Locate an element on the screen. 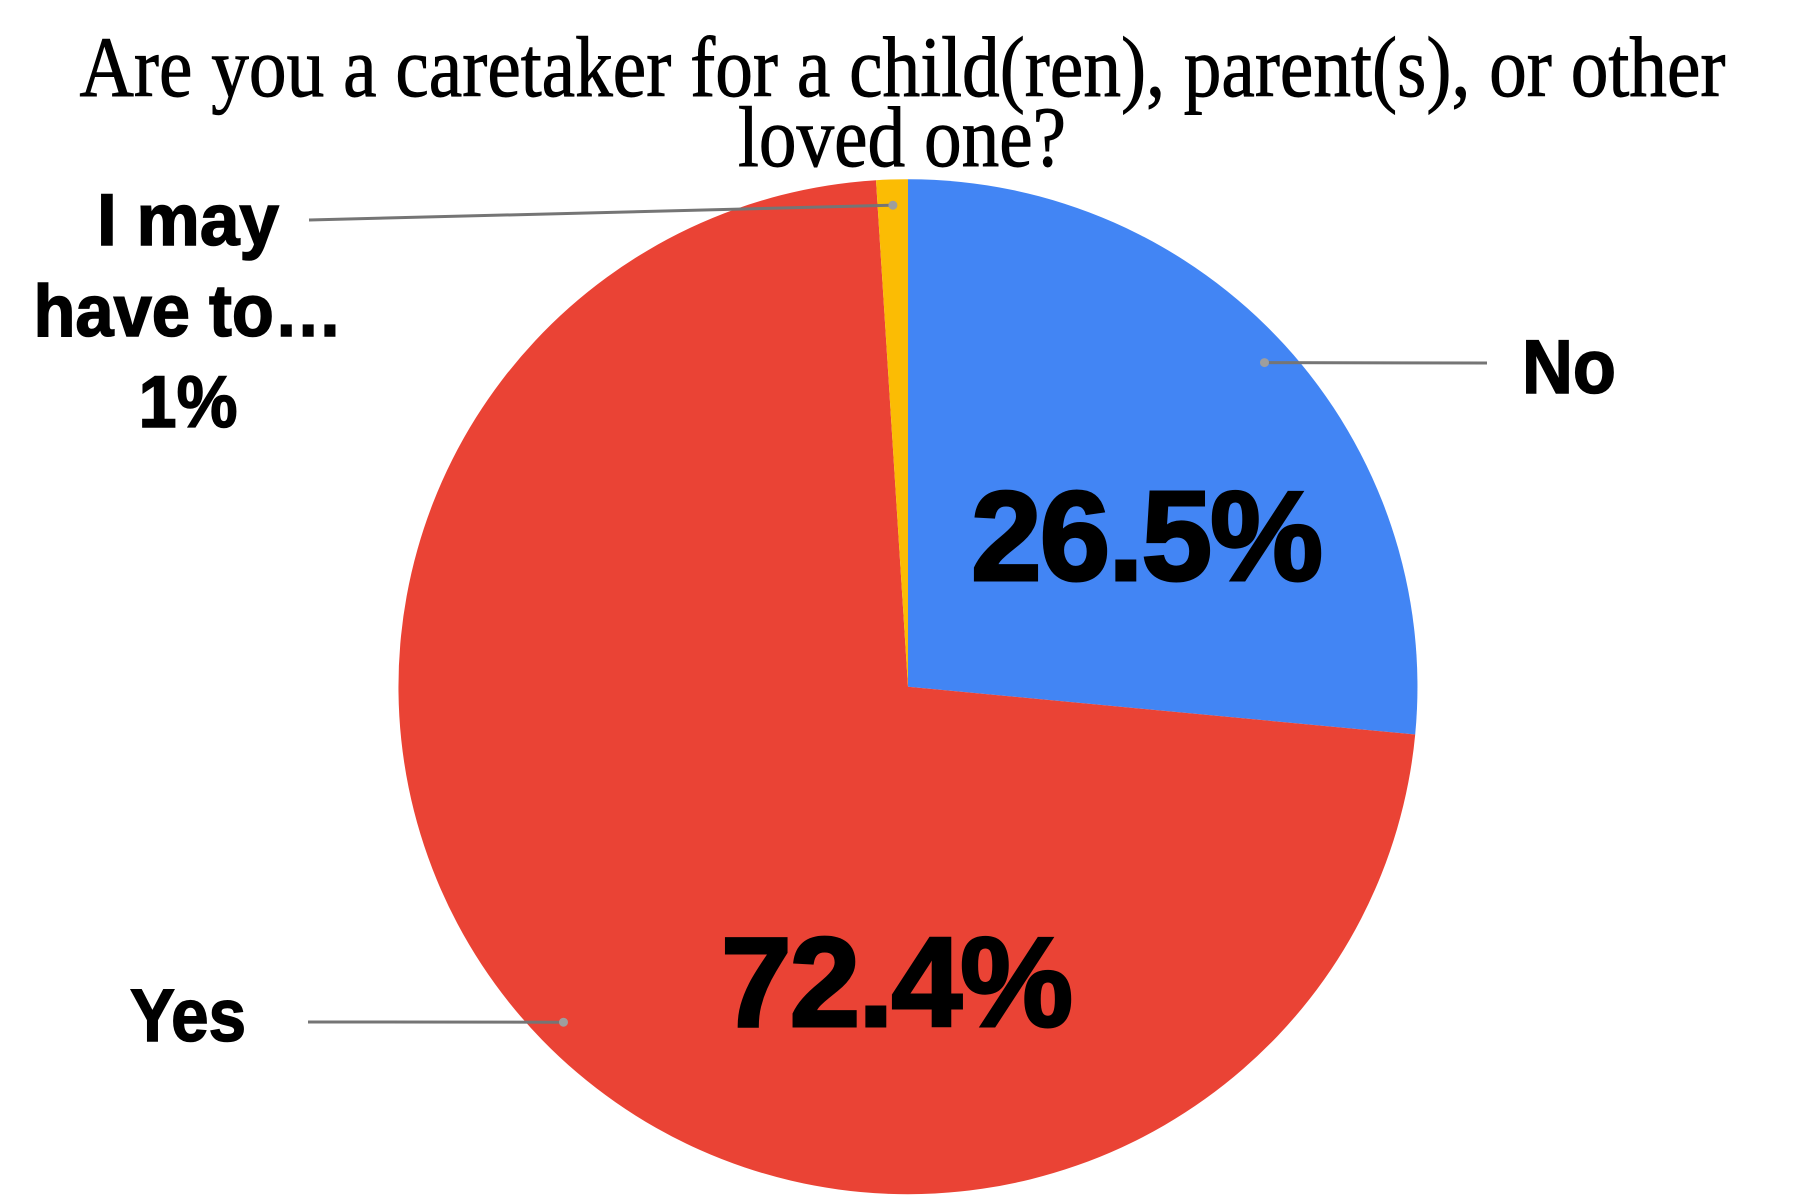 The image size is (1800, 1200). svg-text: 1% is located at coordinates (188, 402).